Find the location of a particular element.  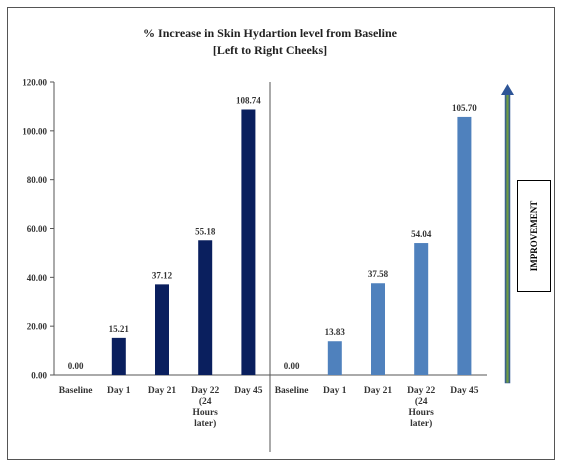

data-label: 37.12 is located at coordinates (162, 275).